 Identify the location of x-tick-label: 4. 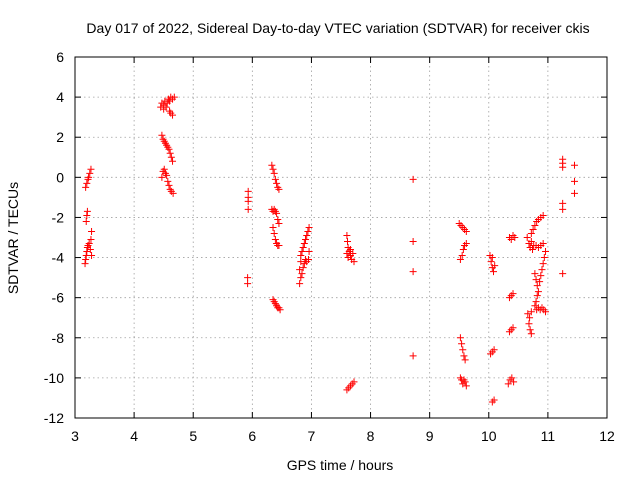
(134, 436).